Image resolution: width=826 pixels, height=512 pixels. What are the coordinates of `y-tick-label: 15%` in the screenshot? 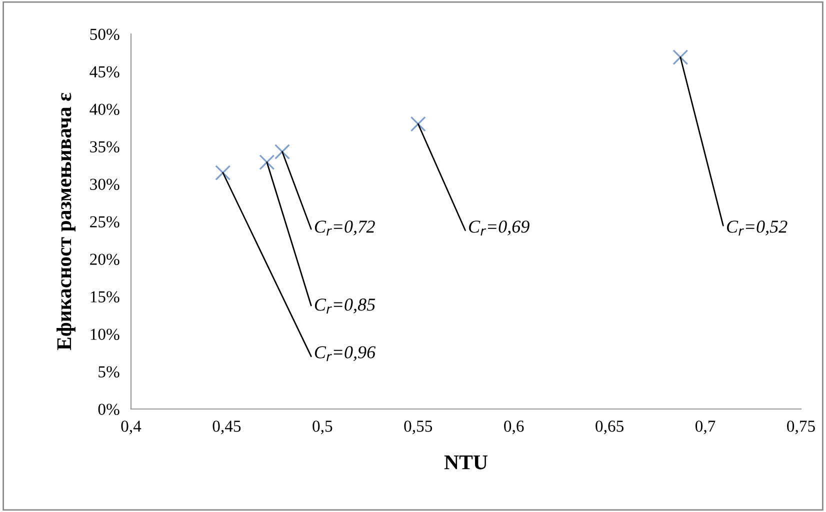 It's located at (105, 296).